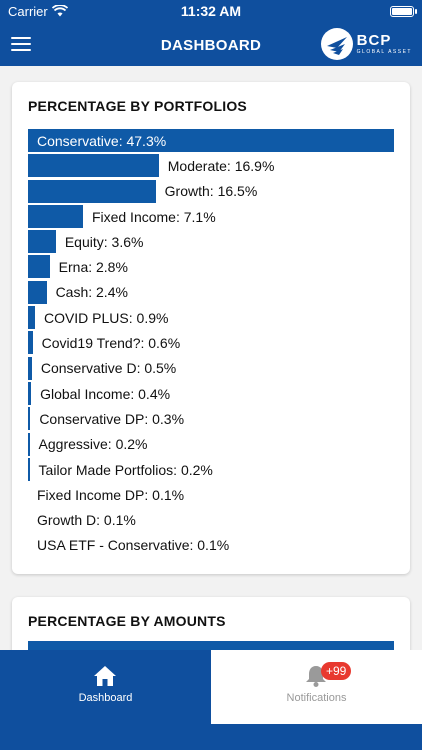  Describe the element at coordinates (111, 343) in the screenshot. I see `portfolio-label: Covid19 Trend?: 0.6%` at that location.